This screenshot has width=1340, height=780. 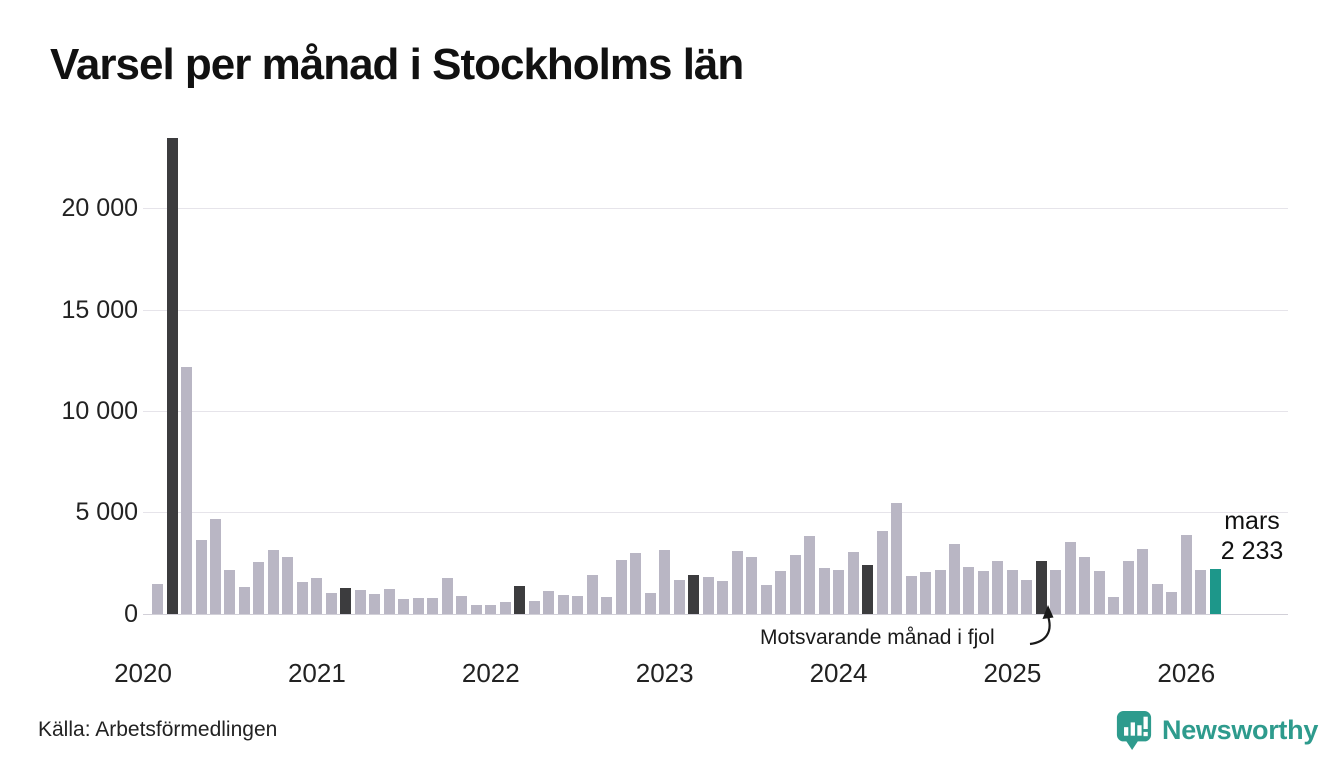 What do you see at coordinates (99, 208) in the screenshot?
I see `y-axis-tick-20000: 20 000` at bounding box center [99, 208].